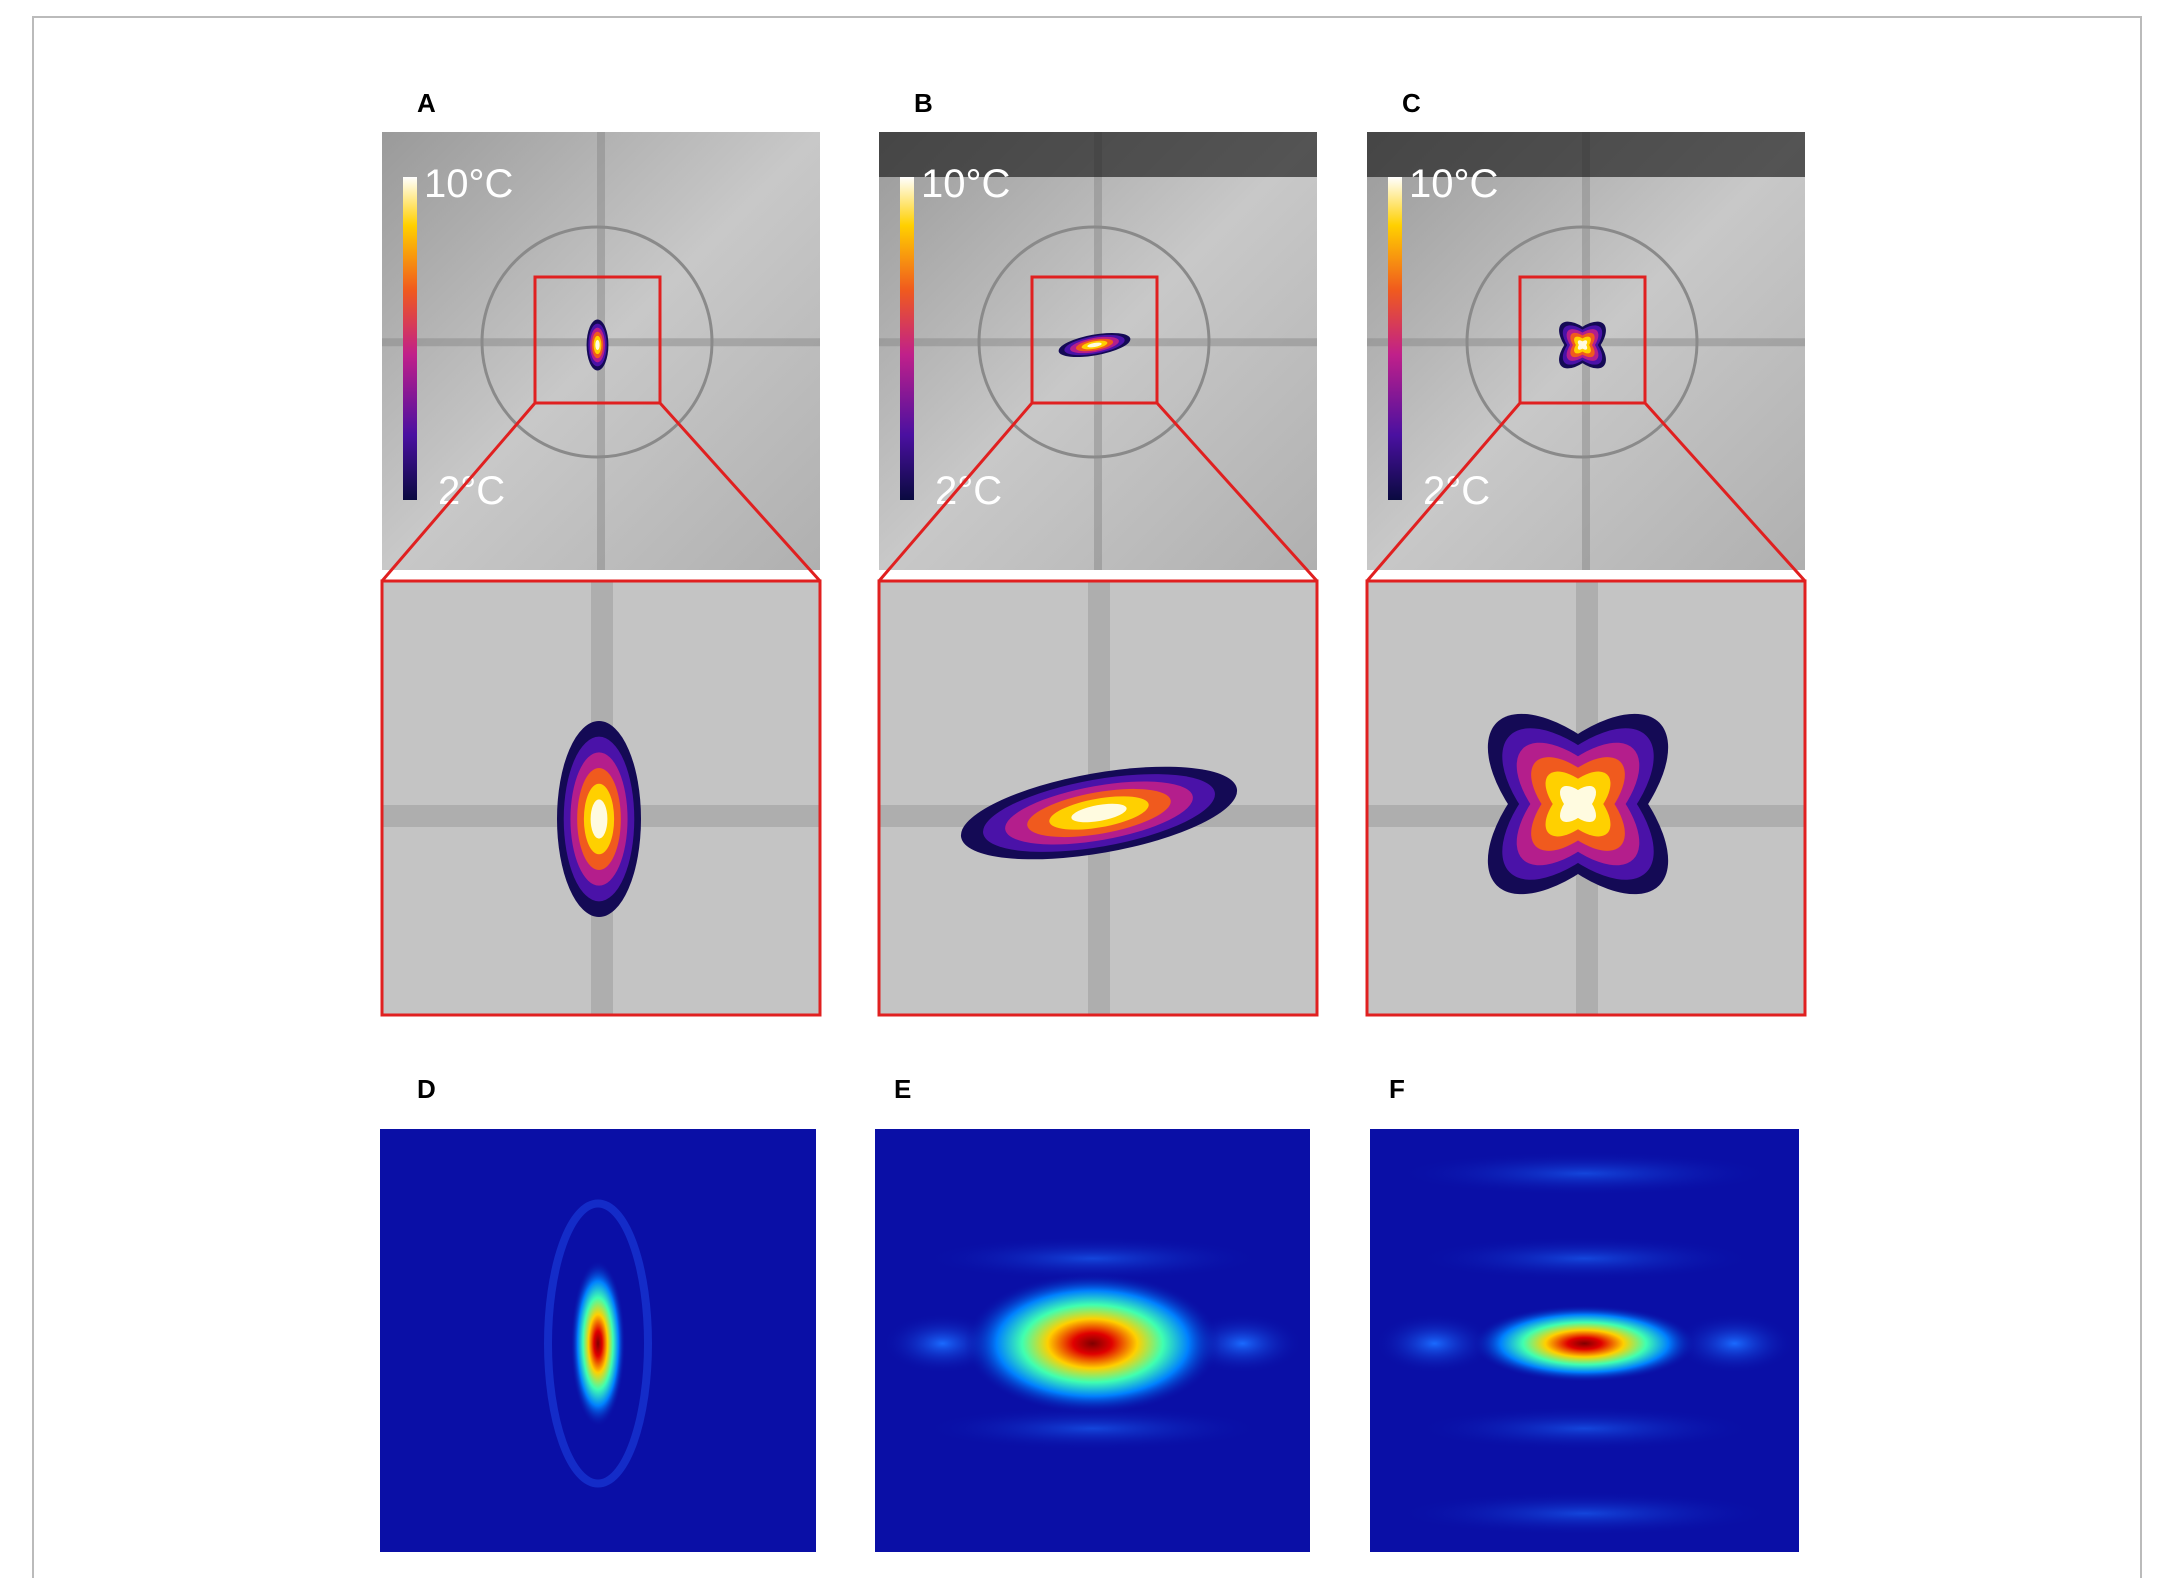 This screenshot has height=1578, width=2158. What do you see at coordinates (426, 103) in the screenshot?
I see `panel-label: A` at bounding box center [426, 103].